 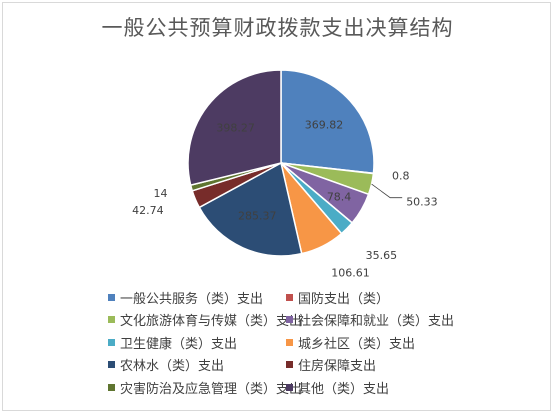 What do you see at coordinates (148, 210) in the screenshot?
I see `data-label: 42.74` at bounding box center [148, 210].